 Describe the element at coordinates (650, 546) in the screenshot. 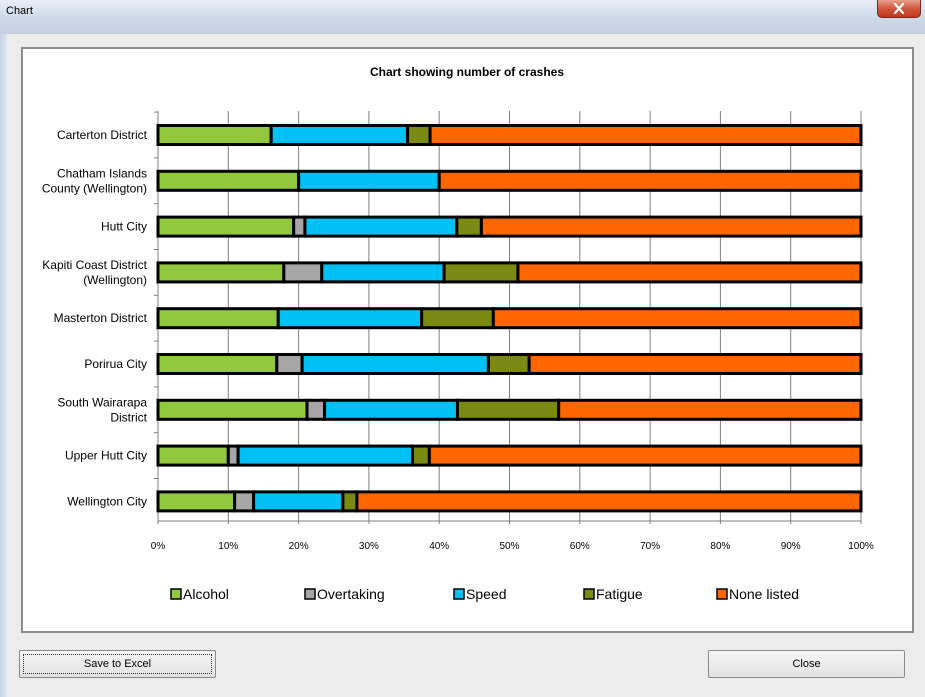

I see `x-tick-label: 70%` at that location.